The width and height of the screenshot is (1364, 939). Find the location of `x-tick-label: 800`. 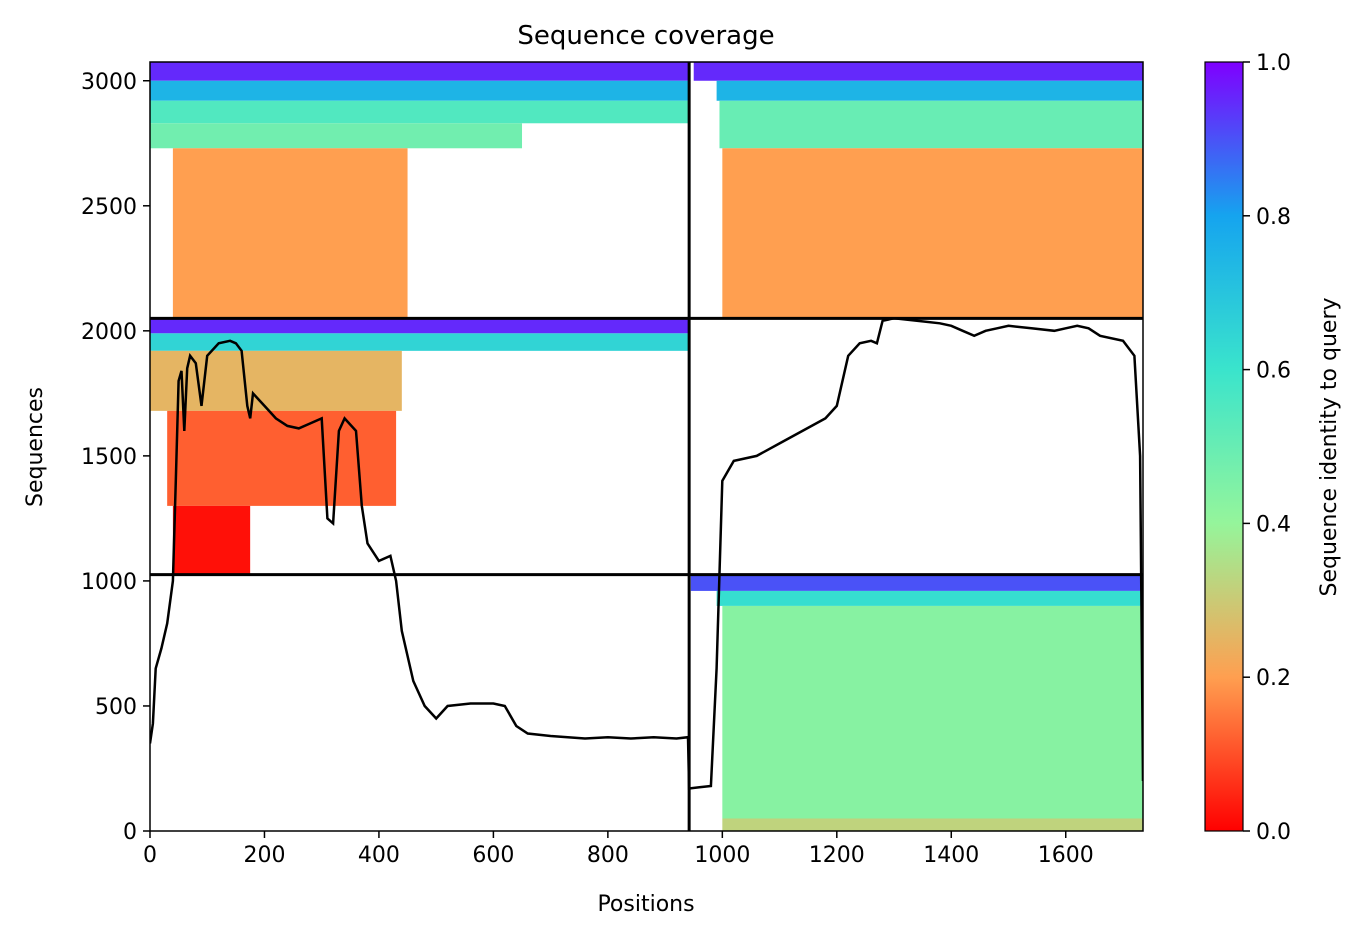

x-tick-label: 800 is located at coordinates (608, 855).